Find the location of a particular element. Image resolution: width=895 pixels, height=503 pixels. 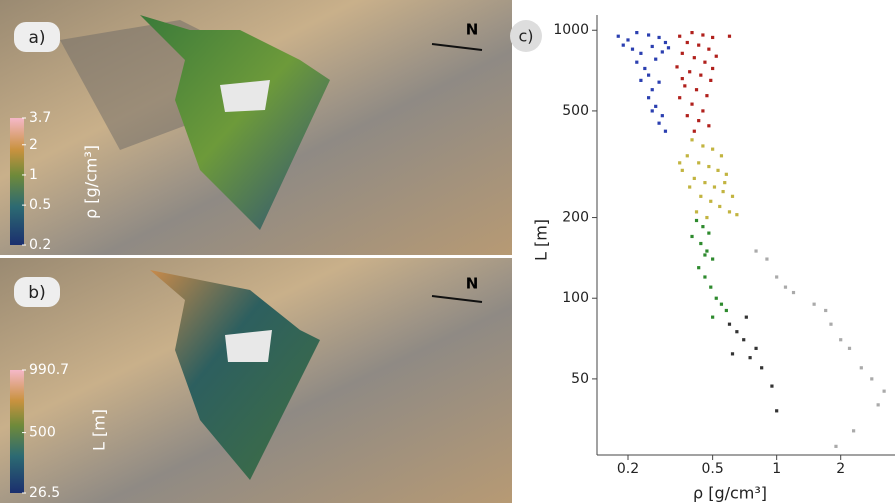

colorbar-tick-label: 1 is located at coordinates (33, 175).